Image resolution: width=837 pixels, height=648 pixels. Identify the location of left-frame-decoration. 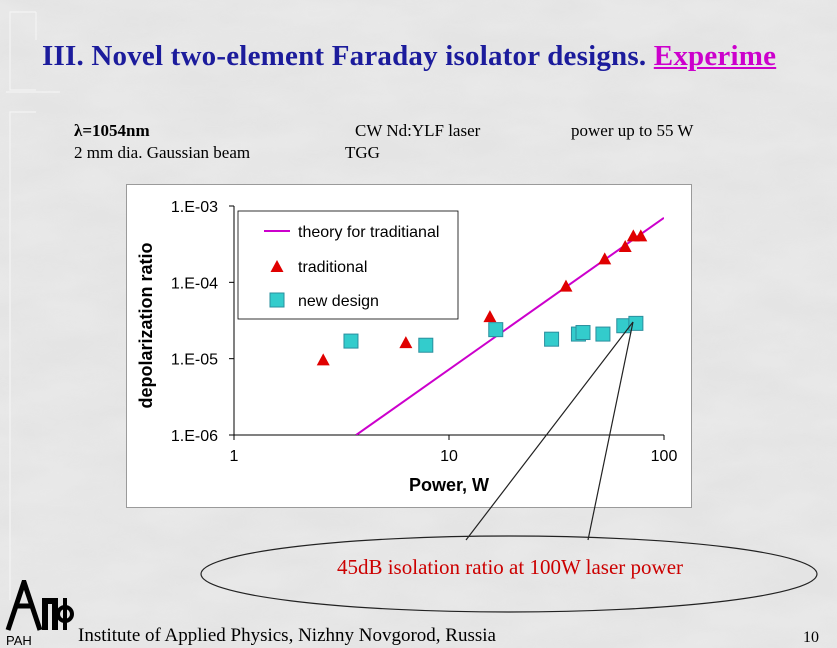
(33, 305).